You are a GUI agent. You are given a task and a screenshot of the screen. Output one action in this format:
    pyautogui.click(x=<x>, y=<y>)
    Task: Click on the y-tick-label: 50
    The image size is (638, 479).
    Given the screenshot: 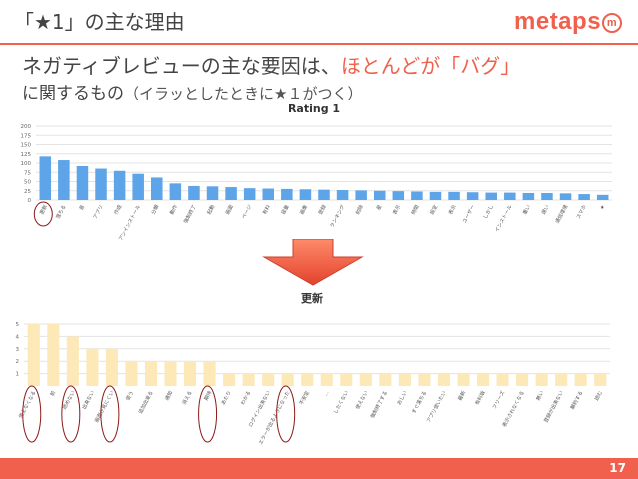 What is the action you would take?
    pyautogui.click(x=27, y=183)
    